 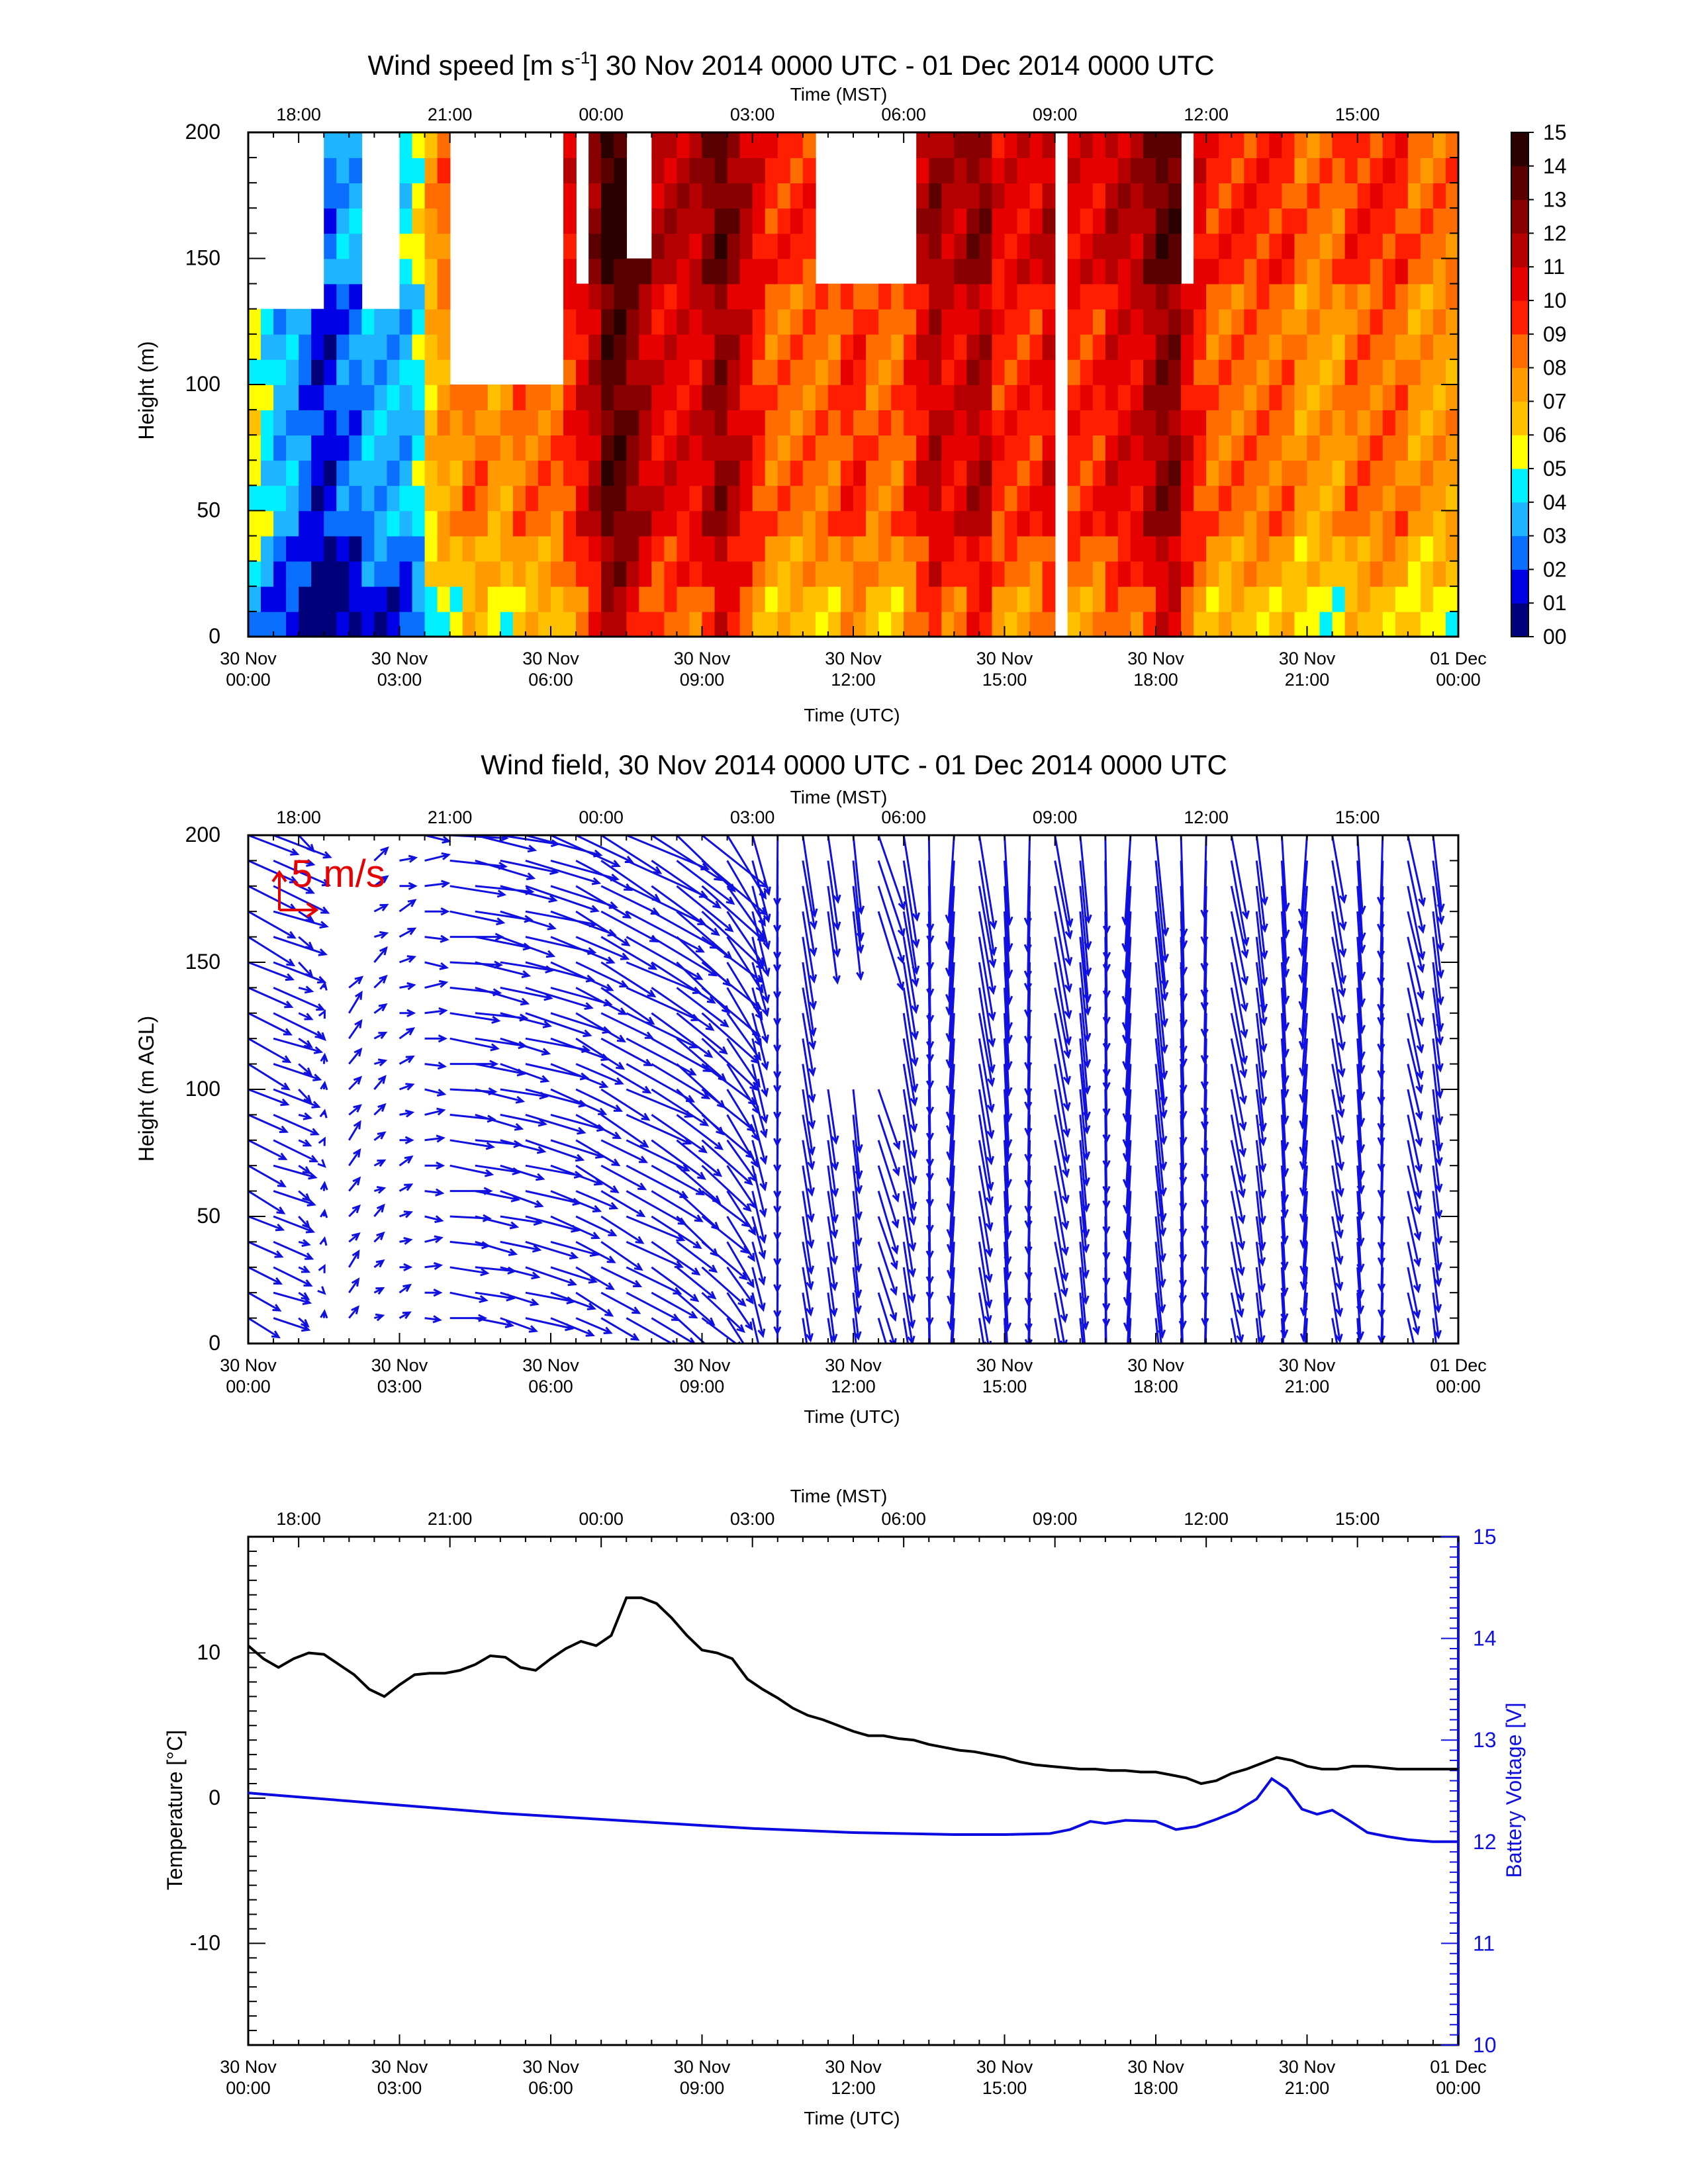 What do you see at coordinates (248, 680) in the screenshot?
I see `x-tick-label-time: 00:00` at bounding box center [248, 680].